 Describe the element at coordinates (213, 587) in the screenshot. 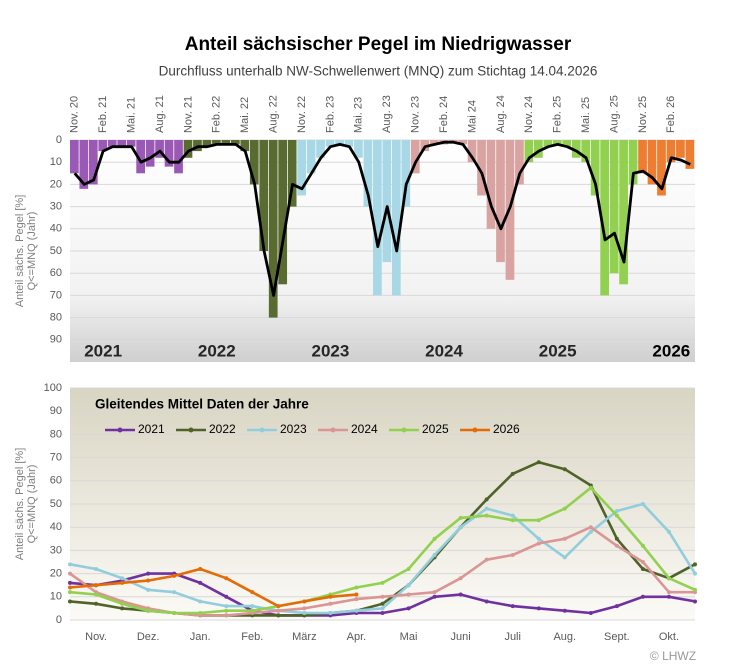

I see `series` at that location.